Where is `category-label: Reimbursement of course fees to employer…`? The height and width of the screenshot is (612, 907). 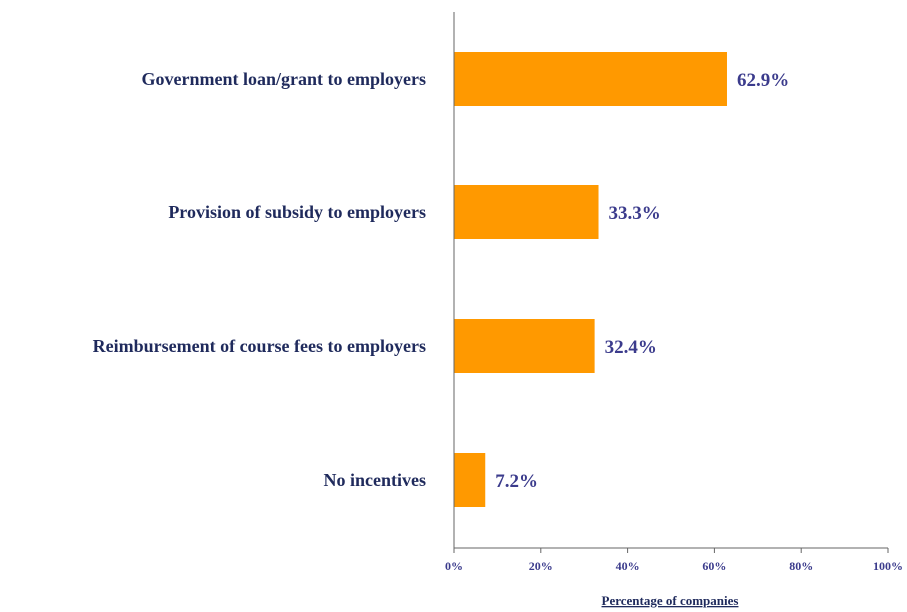
category-label: Reimbursement of course fees to employer… is located at coordinates (259, 346).